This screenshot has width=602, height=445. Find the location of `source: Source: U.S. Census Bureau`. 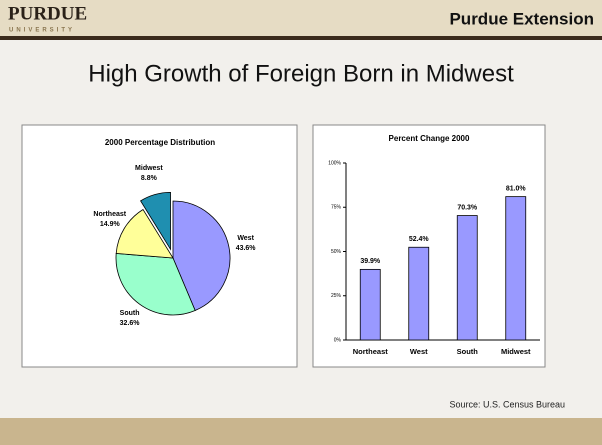

source: Source: U.S. Census Bureau is located at coordinates (507, 404).